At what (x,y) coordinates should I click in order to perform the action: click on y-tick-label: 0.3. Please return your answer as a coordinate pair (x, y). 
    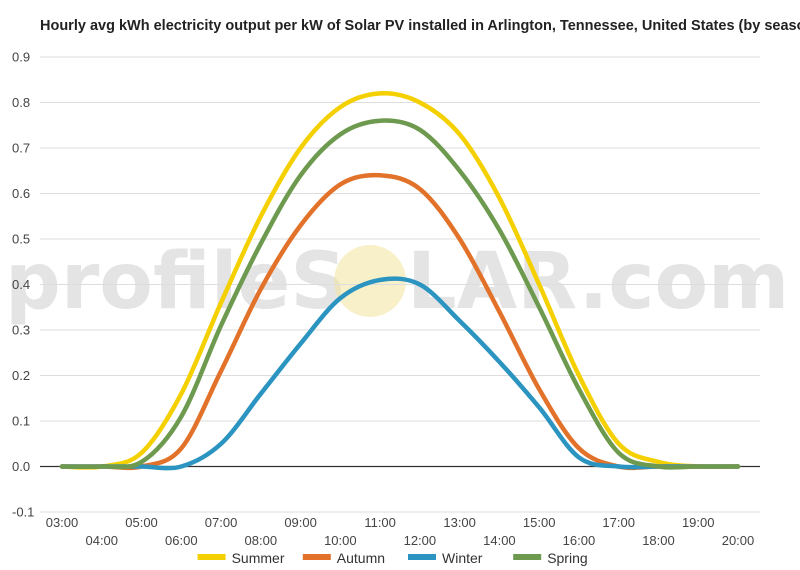
    Looking at the image, I should click on (21, 330).